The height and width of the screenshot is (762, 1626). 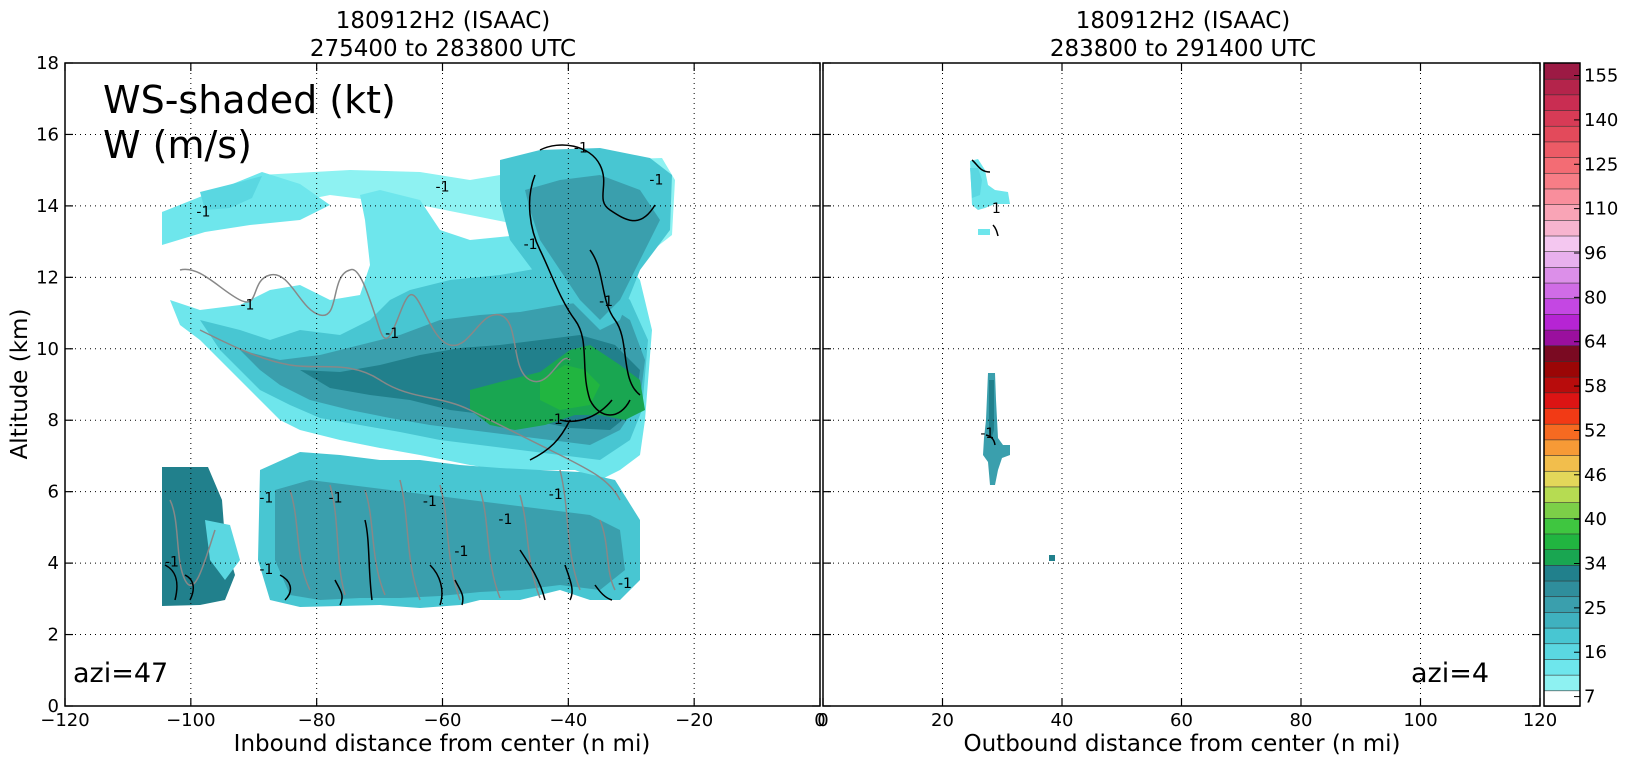 I want to click on ws-area-upper-mid, so click(x=246, y=208).